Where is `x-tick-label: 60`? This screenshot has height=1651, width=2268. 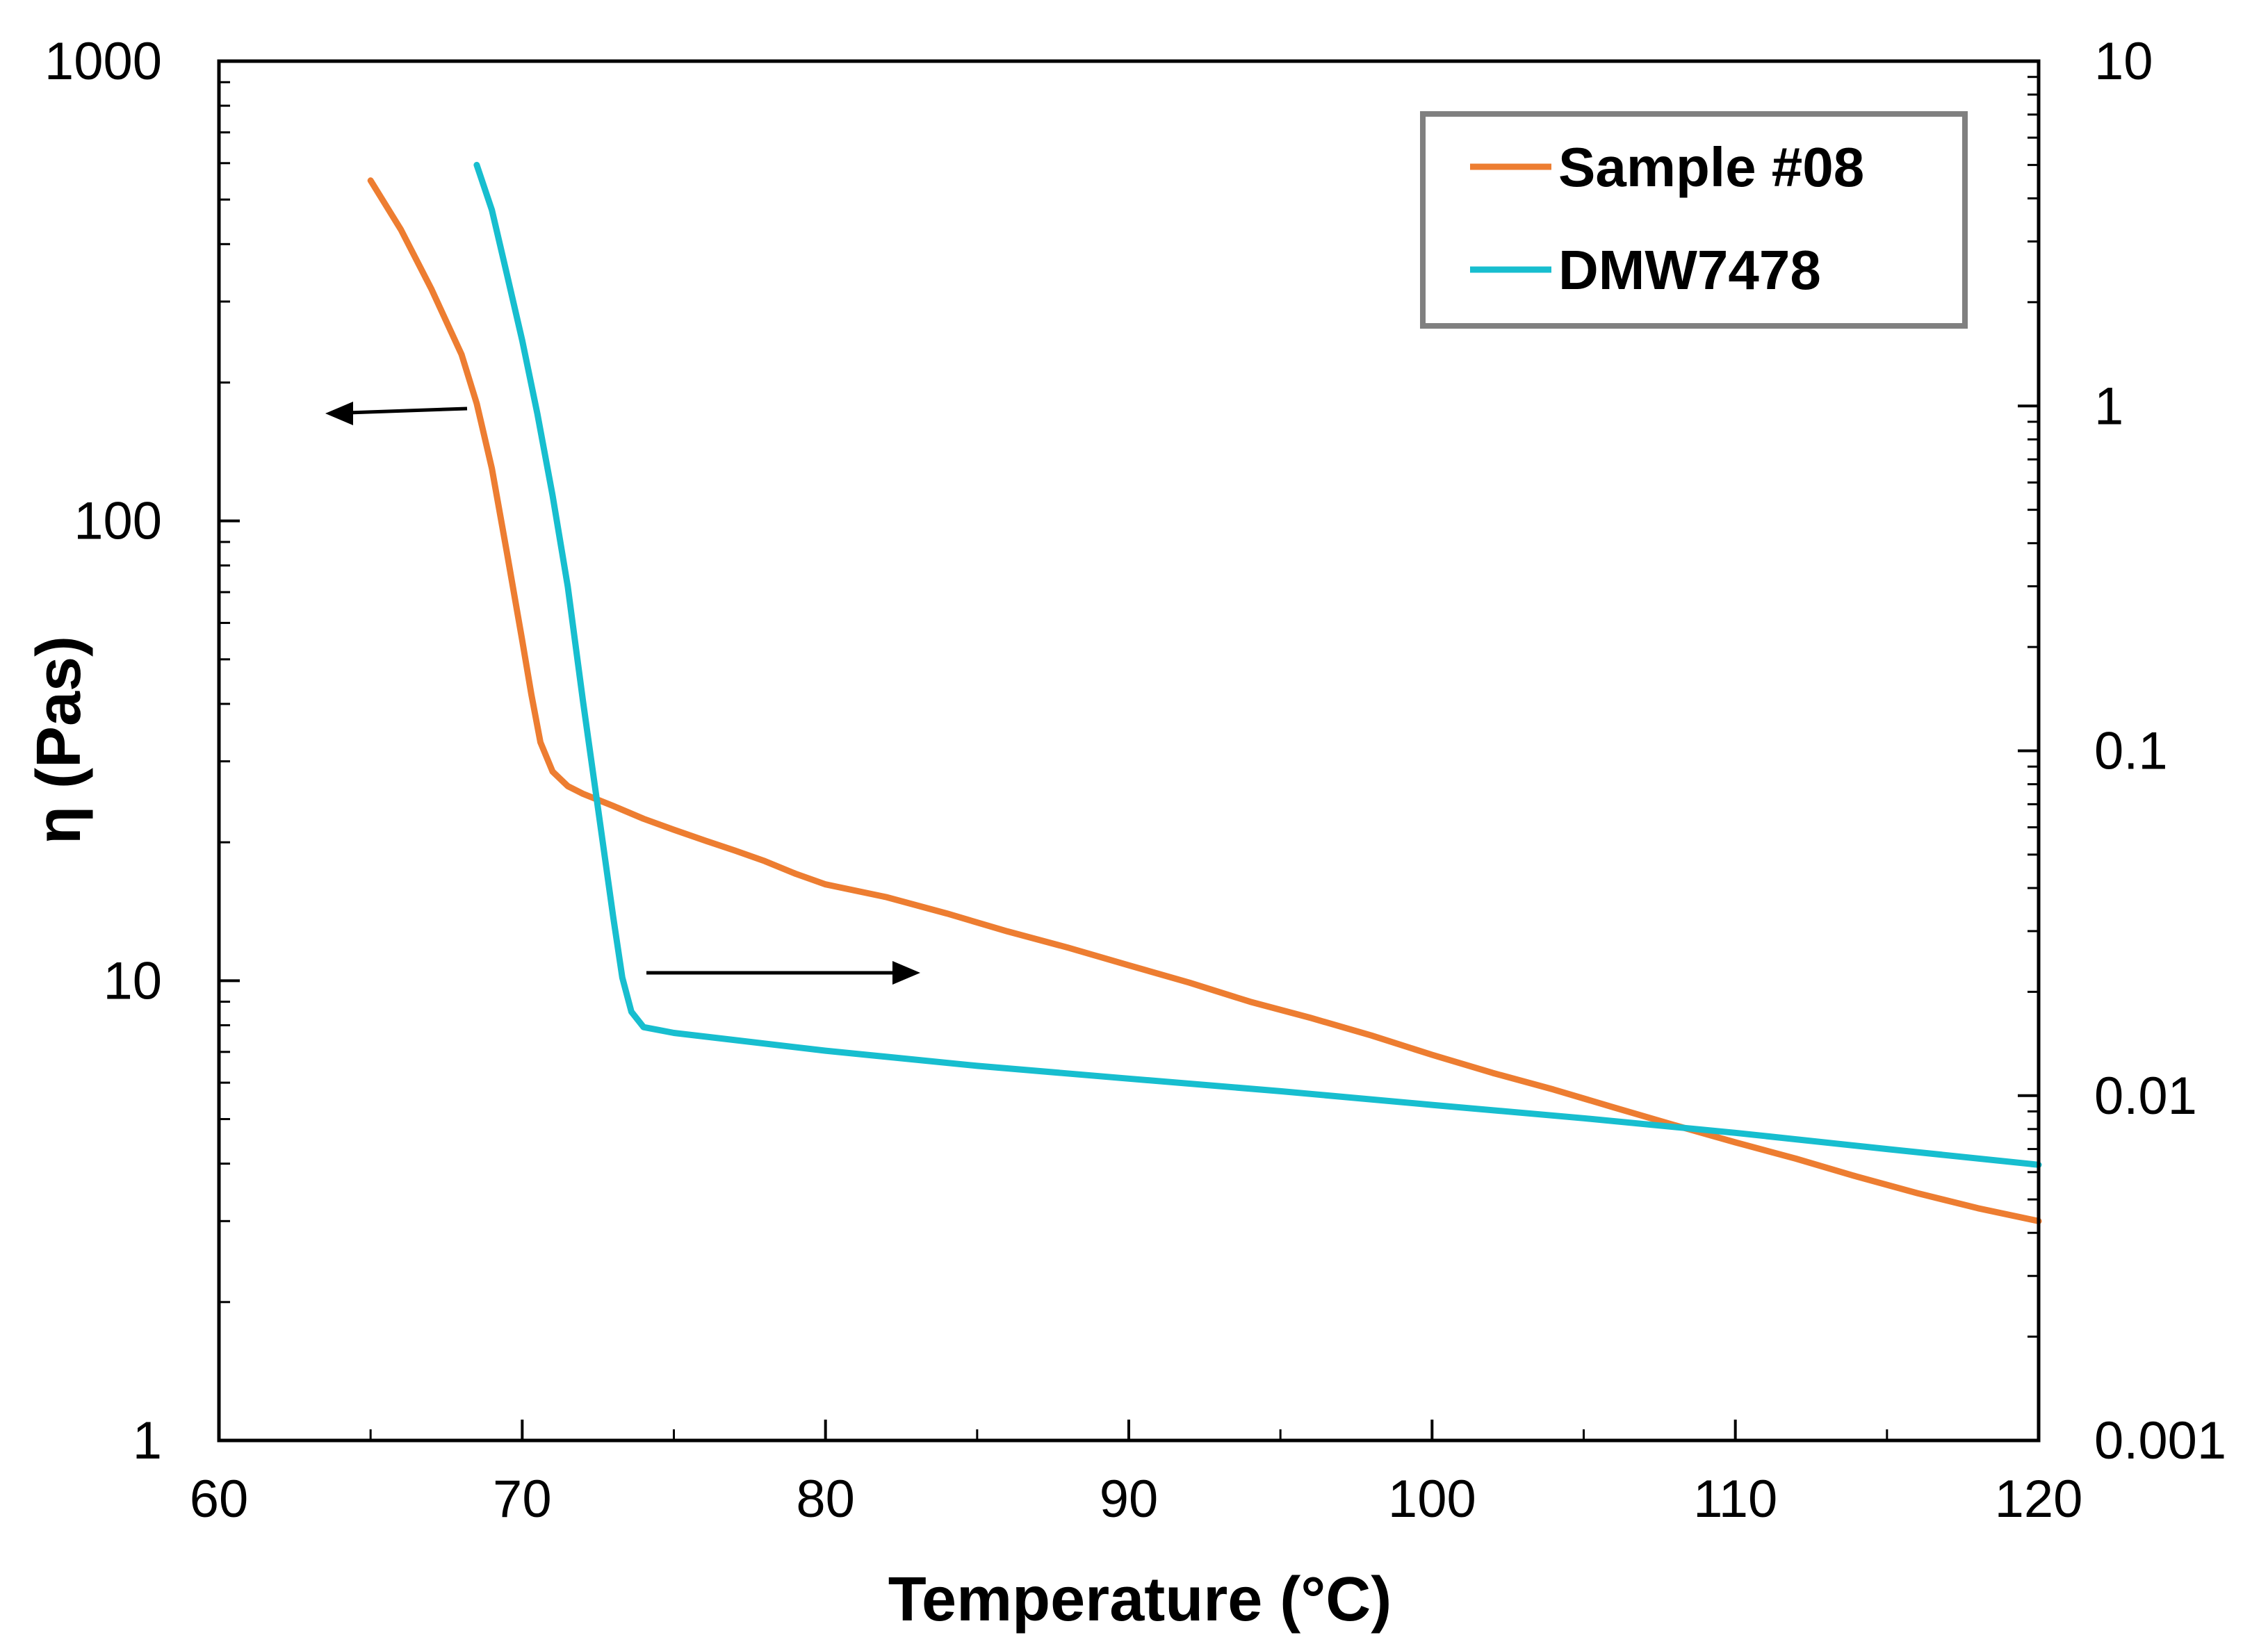 x-tick-label: 60 is located at coordinates (219, 1499).